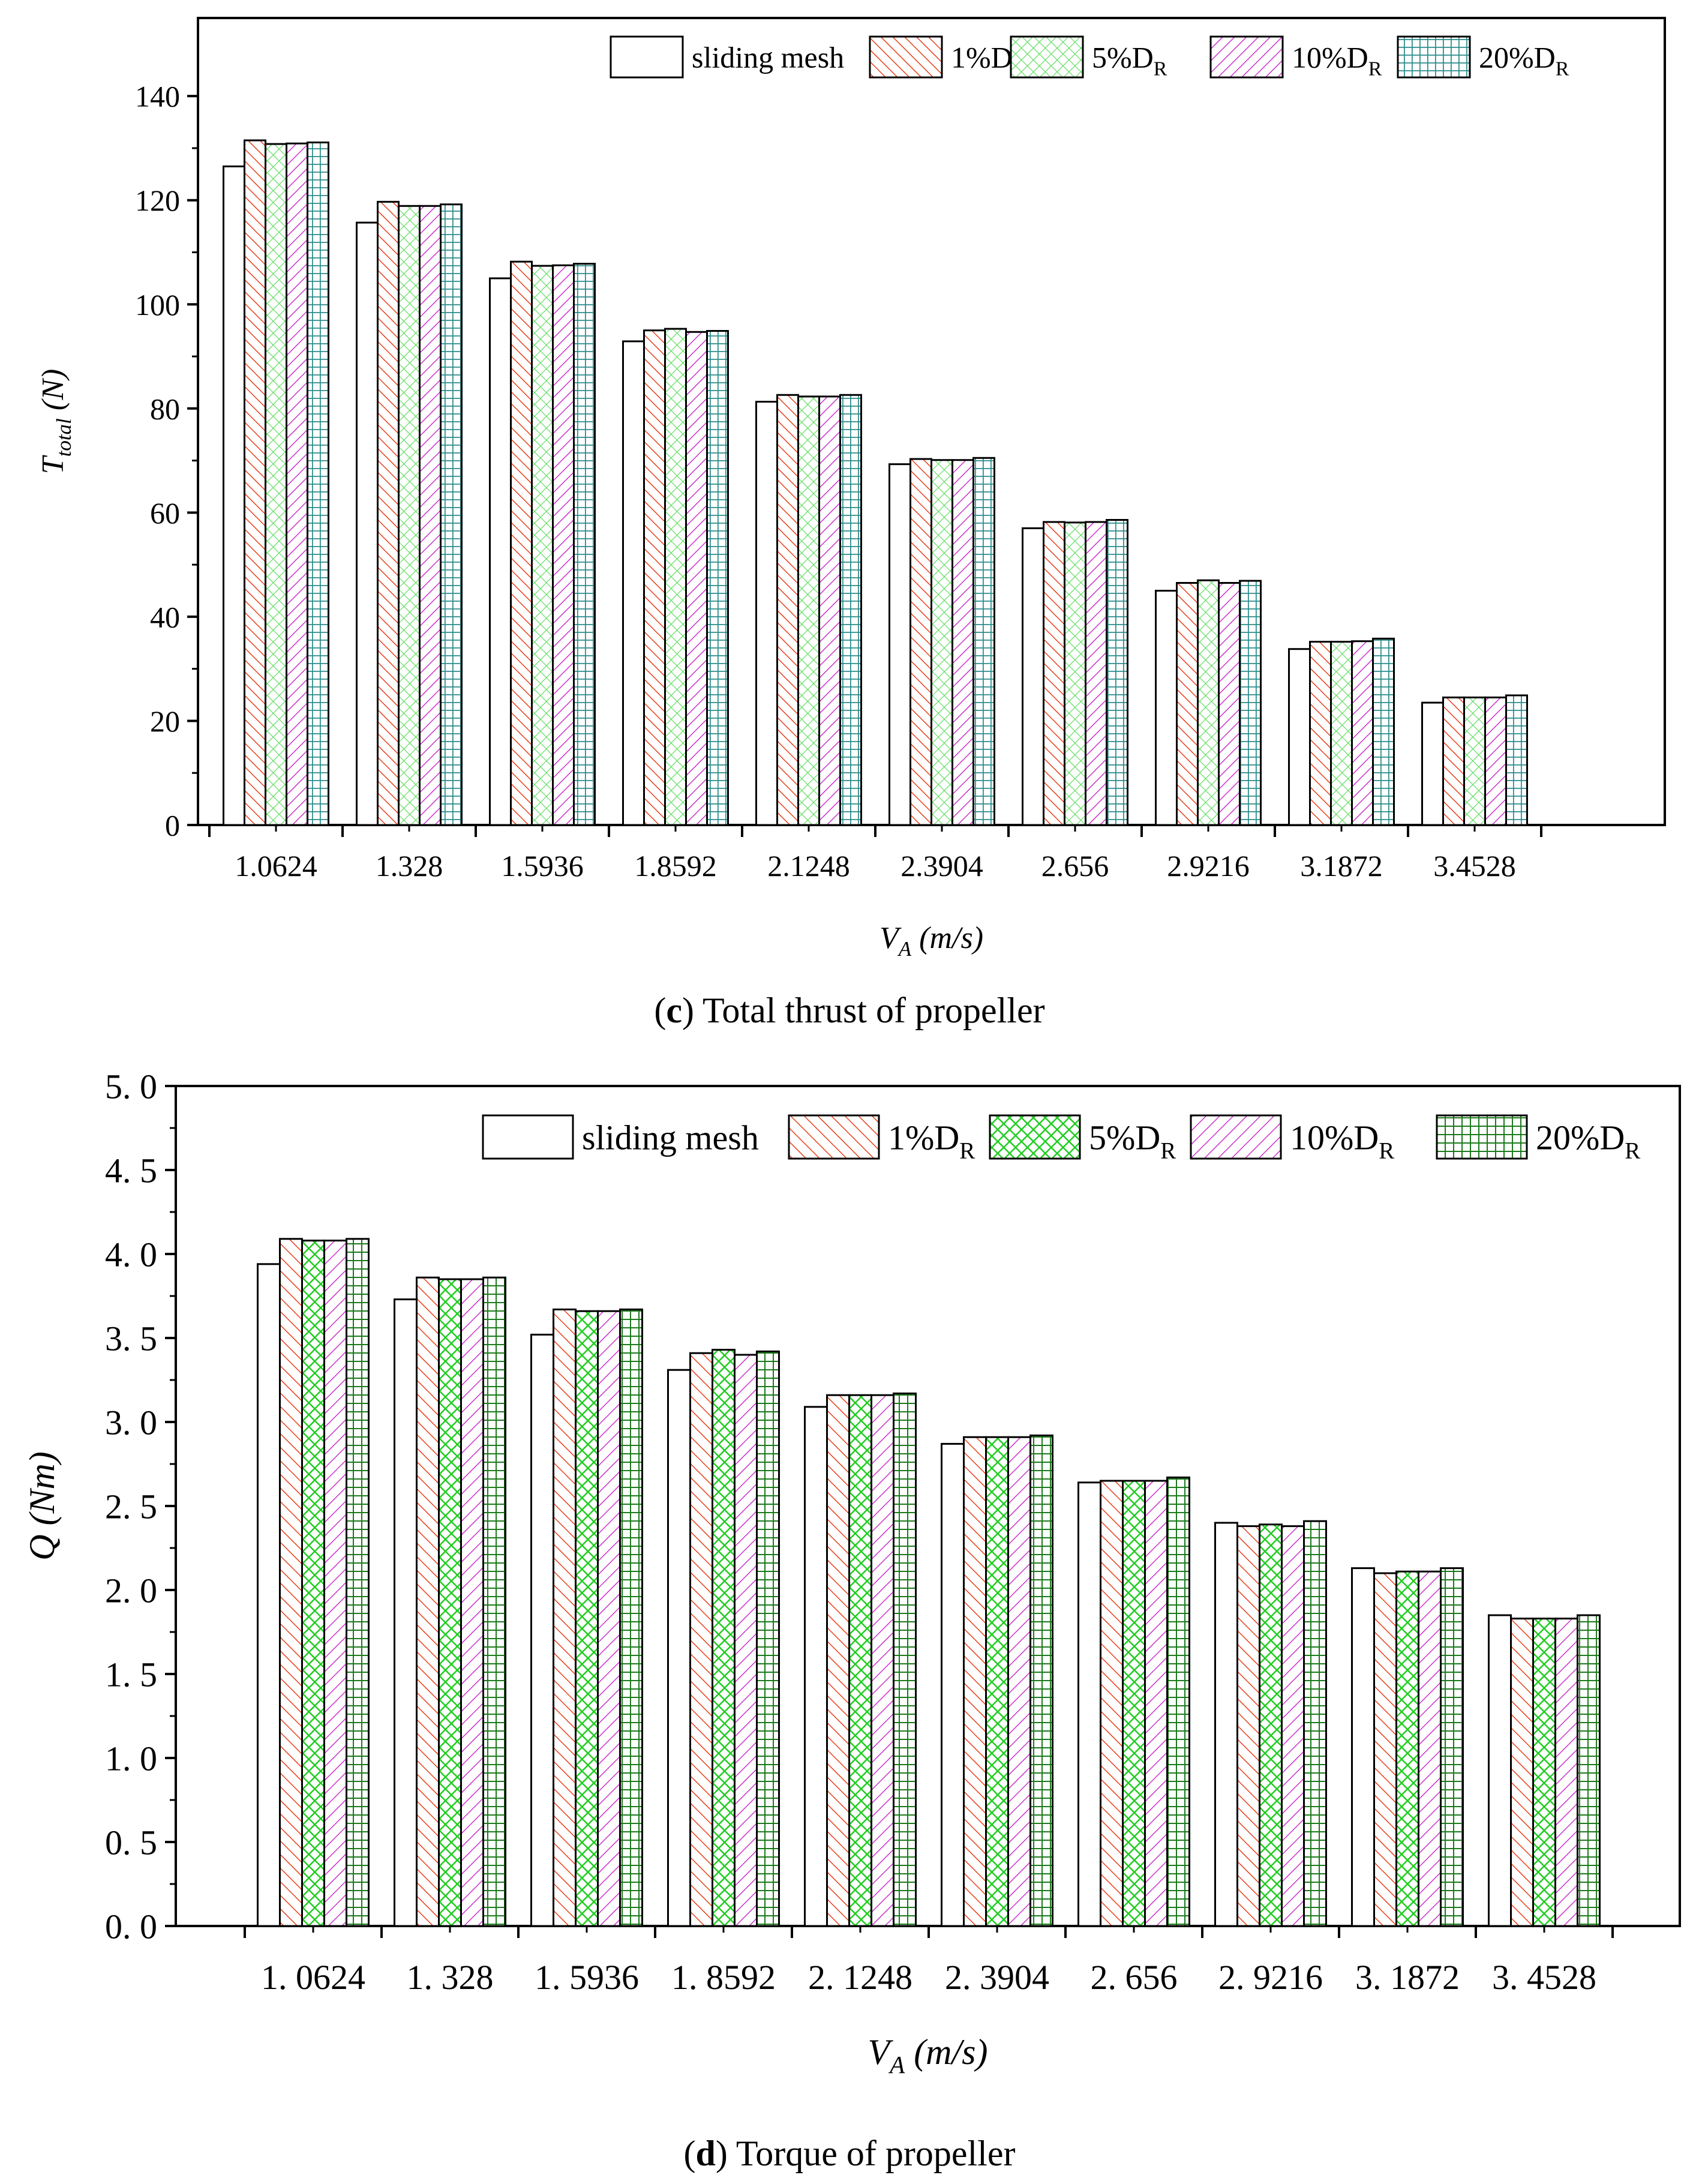 The image size is (1699, 2184). I want to click on x-tick-label-d: 1. 328, so click(450, 1977).